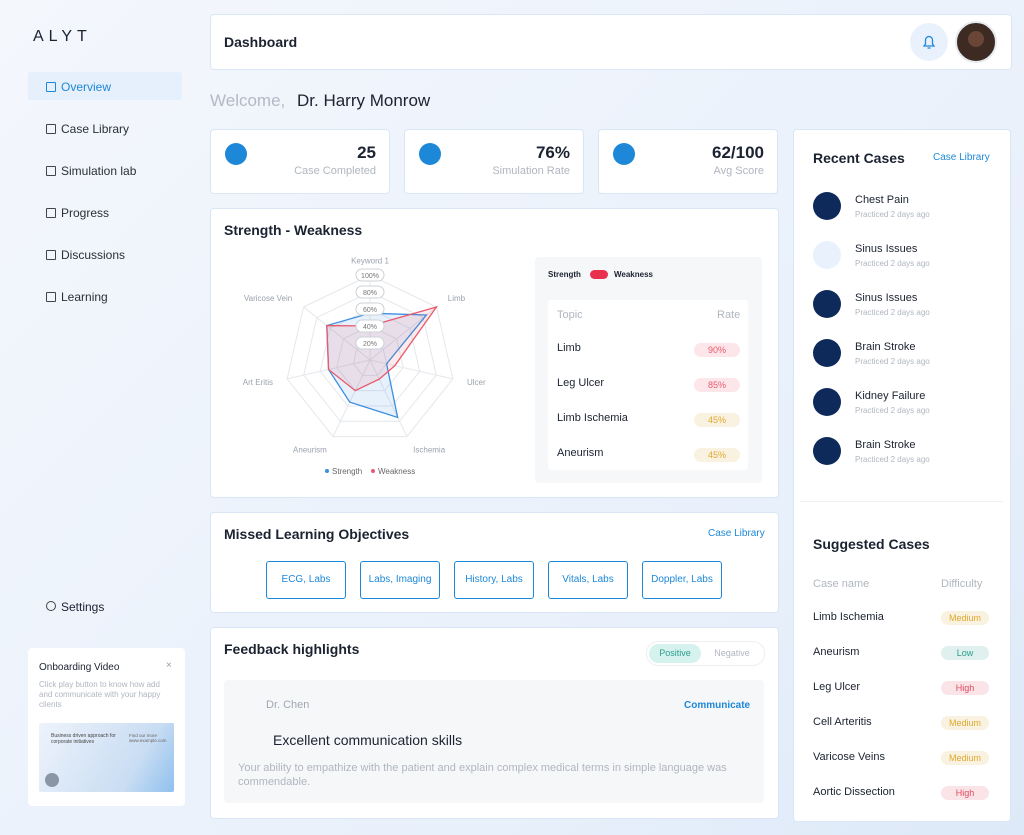  I want to click on topic: Leg Ulcer, so click(581, 383).